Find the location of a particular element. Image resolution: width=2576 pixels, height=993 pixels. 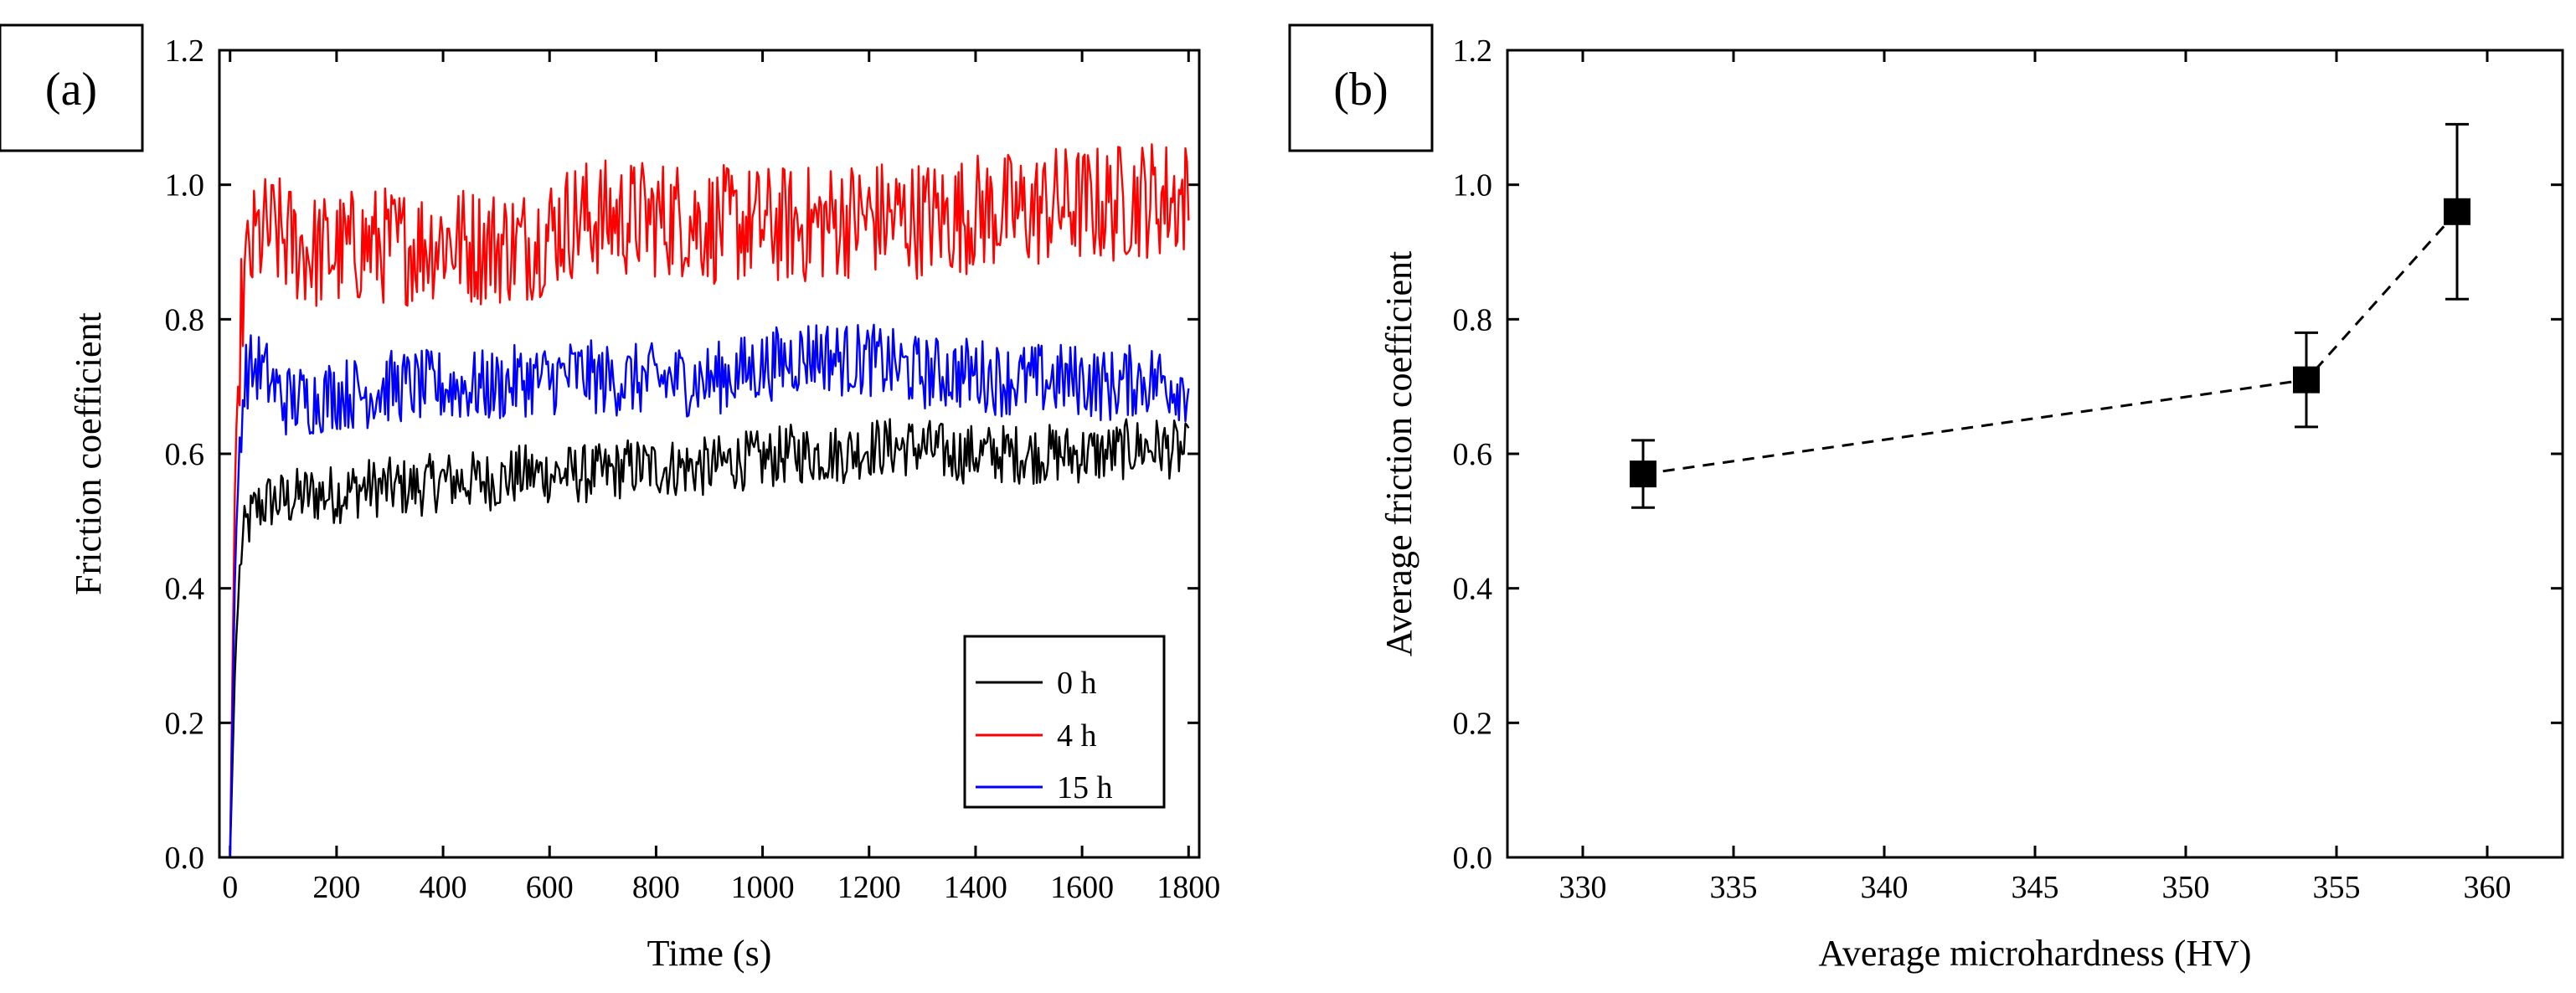

b-x-tick-label-6: 360 is located at coordinates (2488, 887).